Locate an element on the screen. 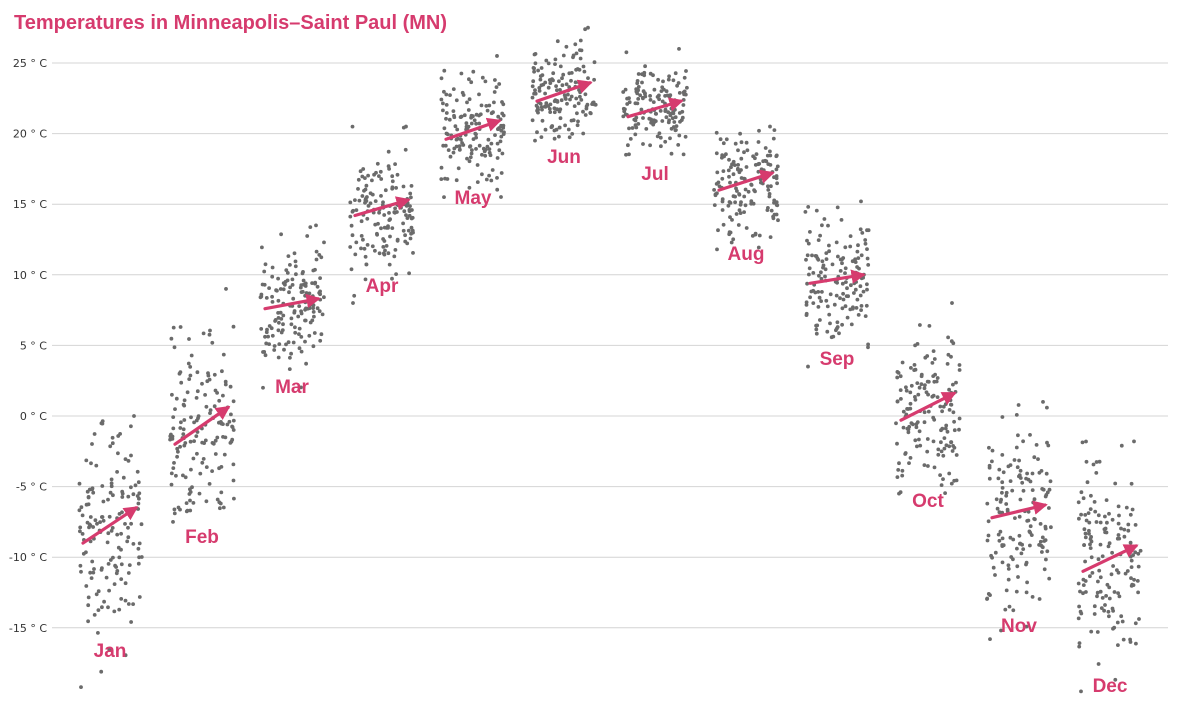 This screenshot has height=709, width=1189. month-label: Jan is located at coordinates (110, 651).